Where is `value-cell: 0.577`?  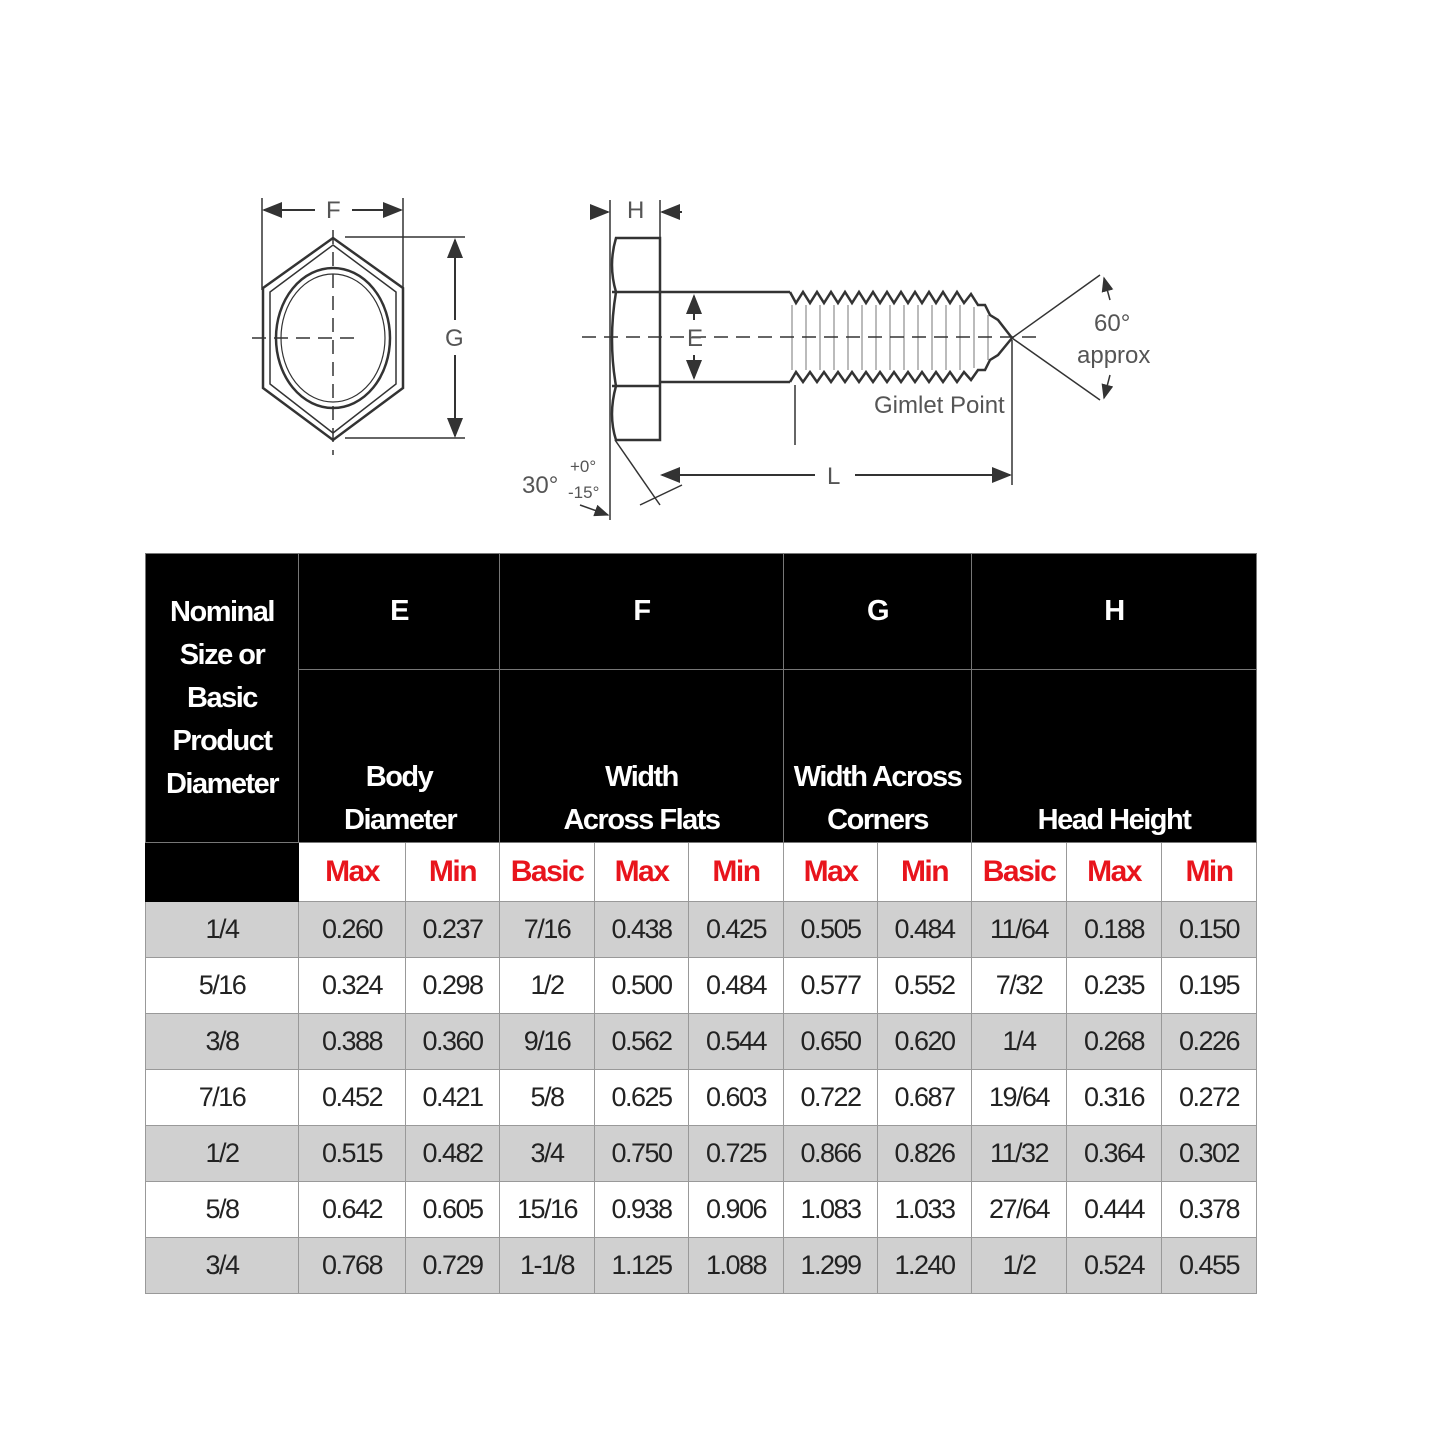
value-cell: 0.577 is located at coordinates (831, 985).